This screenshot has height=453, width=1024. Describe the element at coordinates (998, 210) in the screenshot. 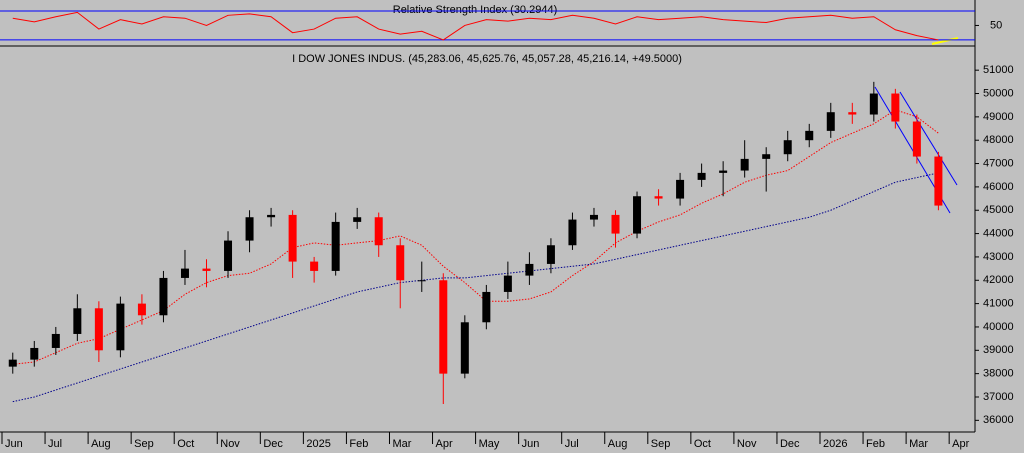

I see `y-tick-label: 45000` at that location.